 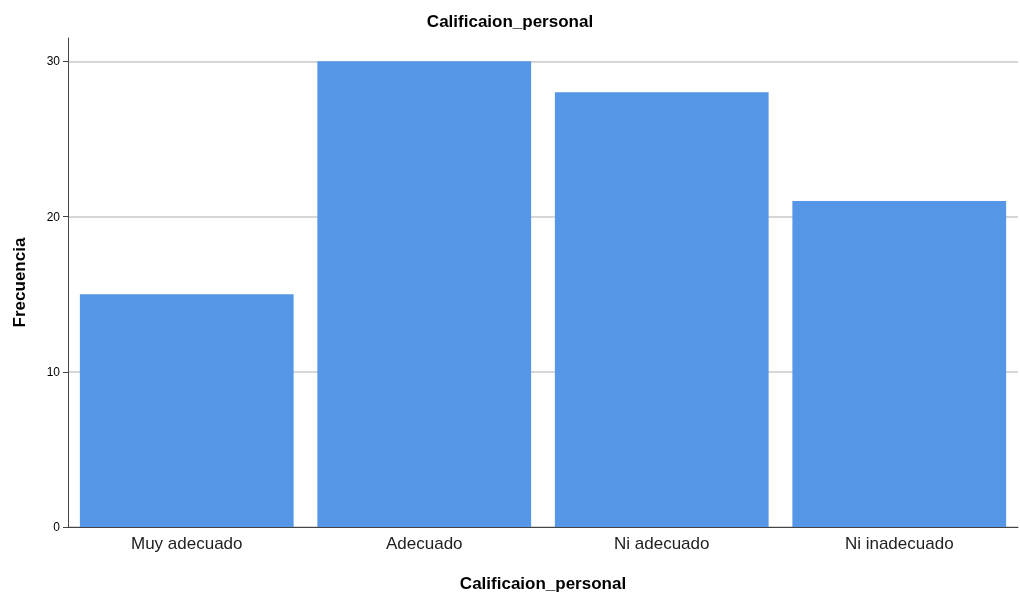 I want to click on x-tick-label: Ni inadecuado, so click(x=899, y=543).